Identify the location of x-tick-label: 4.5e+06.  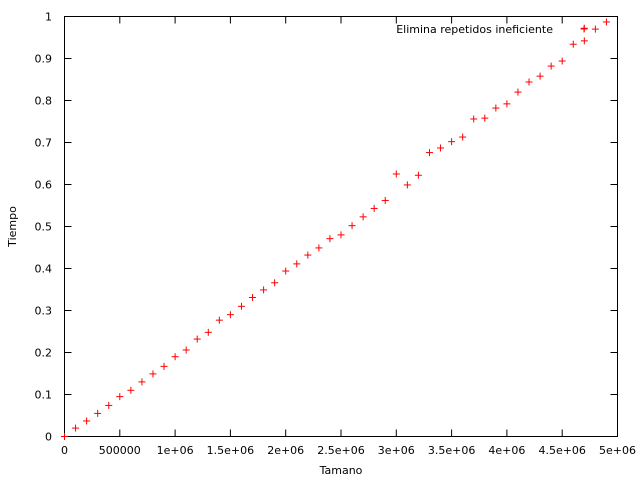
(561, 450).